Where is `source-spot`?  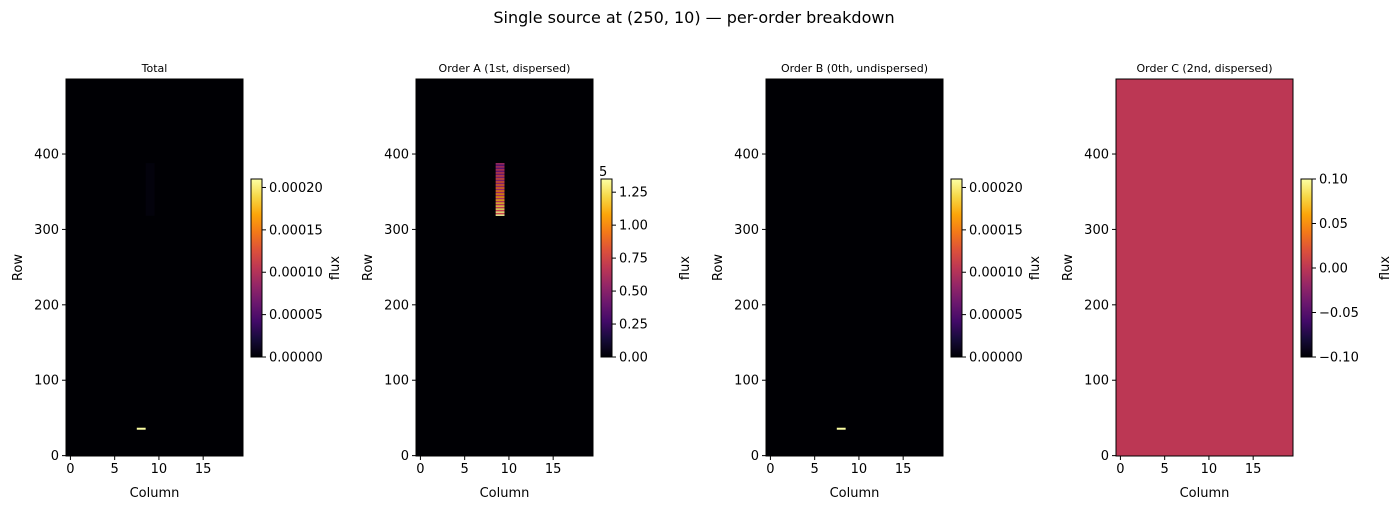
source-spot is located at coordinates (841, 428).